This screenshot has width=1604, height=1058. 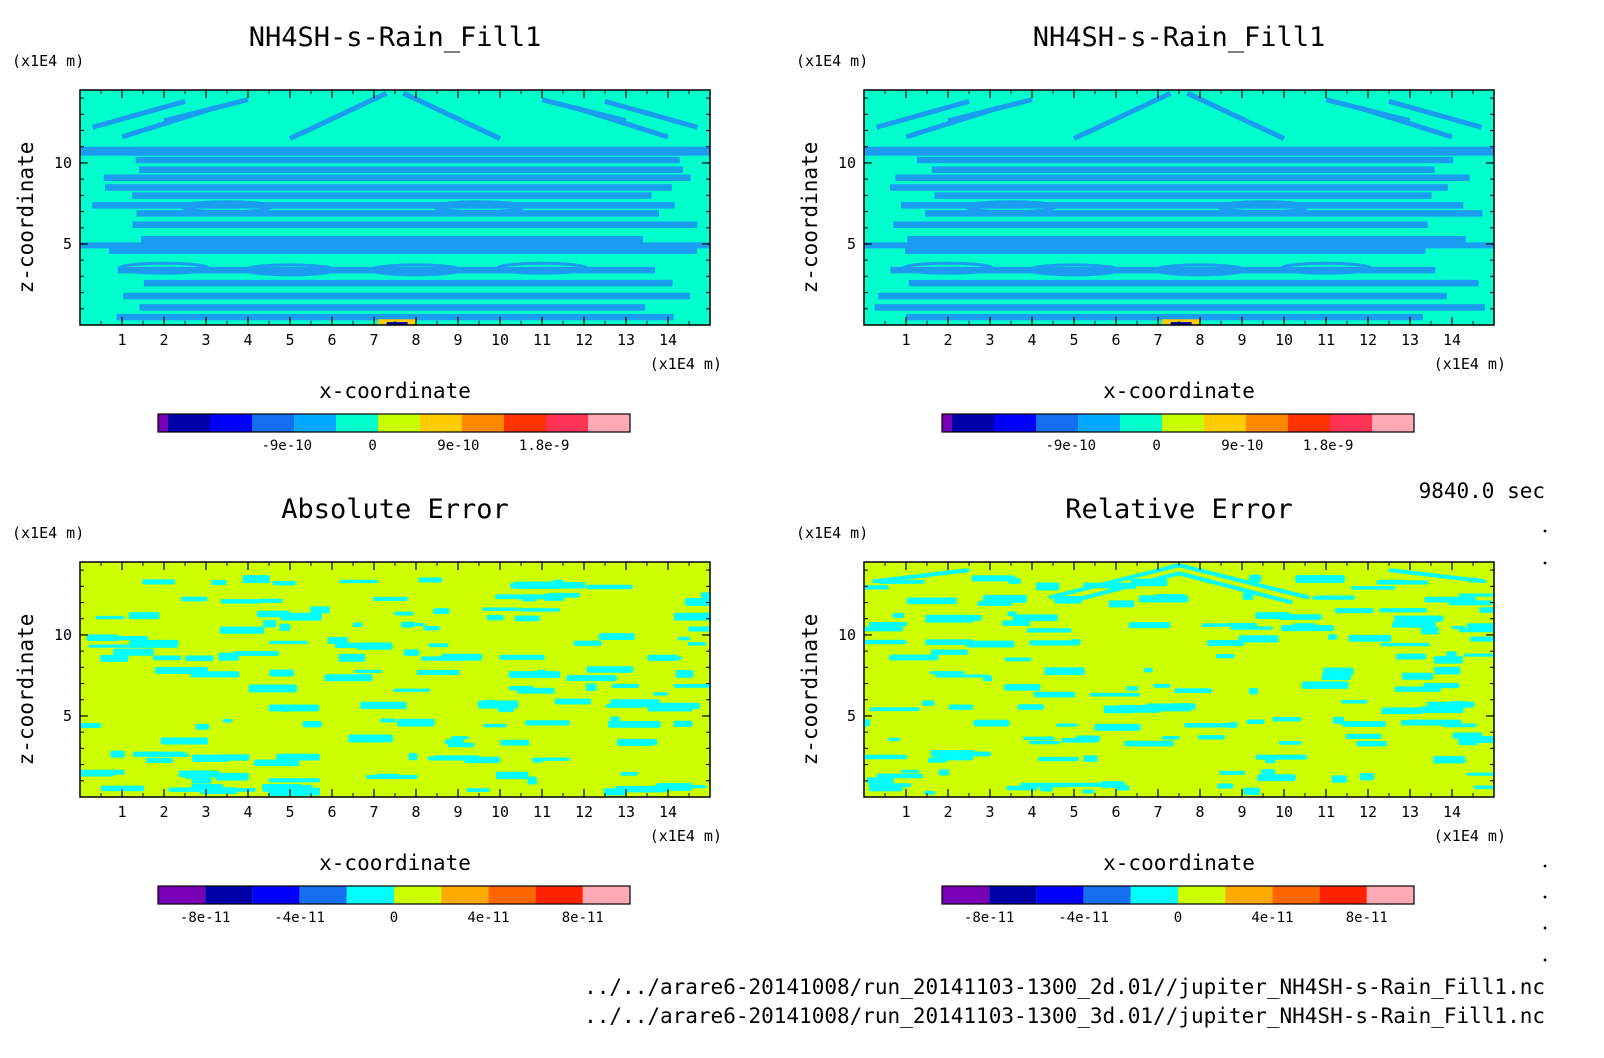 I want to click on colorbar-tick-label: -9e-10, so click(x=286, y=446).